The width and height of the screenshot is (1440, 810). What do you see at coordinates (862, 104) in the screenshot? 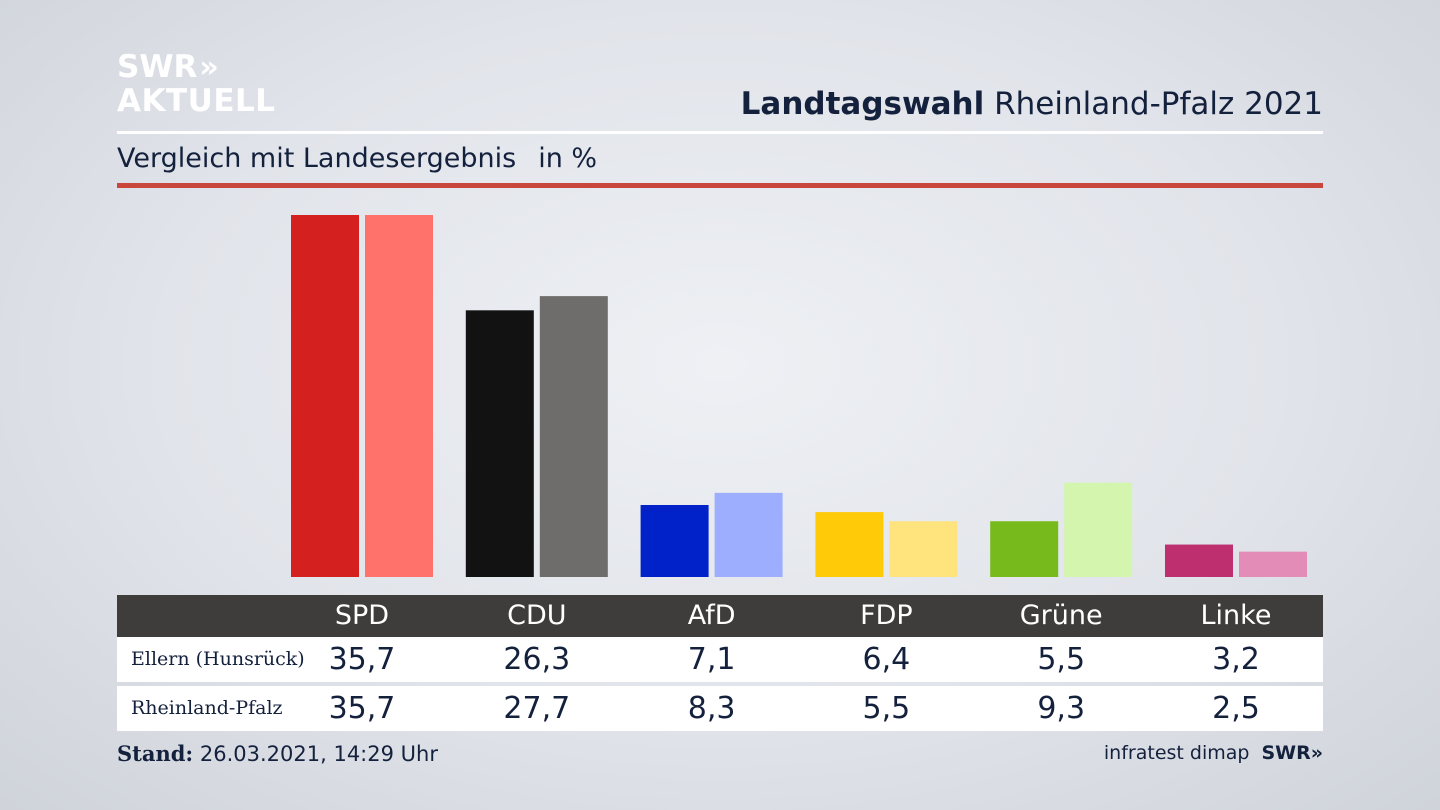
I see `title-bold: Landtagswahl` at bounding box center [862, 104].